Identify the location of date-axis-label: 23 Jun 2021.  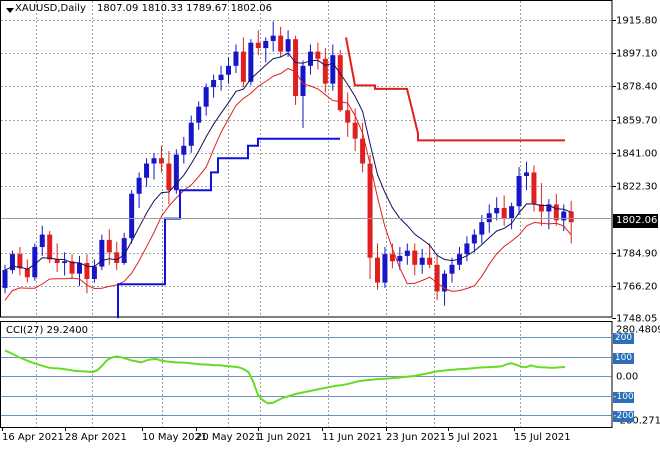
(416, 437).